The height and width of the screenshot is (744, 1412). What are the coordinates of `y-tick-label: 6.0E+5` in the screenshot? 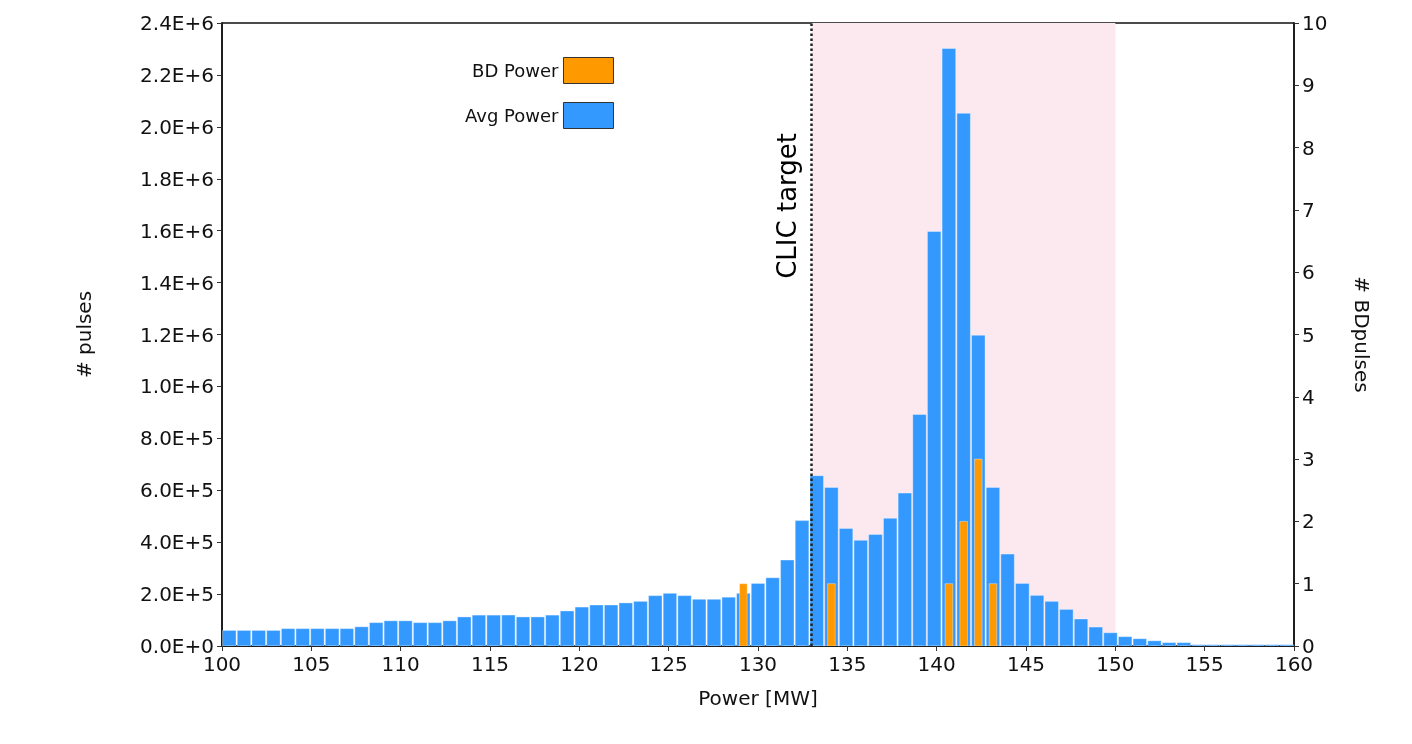 It's located at (177, 490).